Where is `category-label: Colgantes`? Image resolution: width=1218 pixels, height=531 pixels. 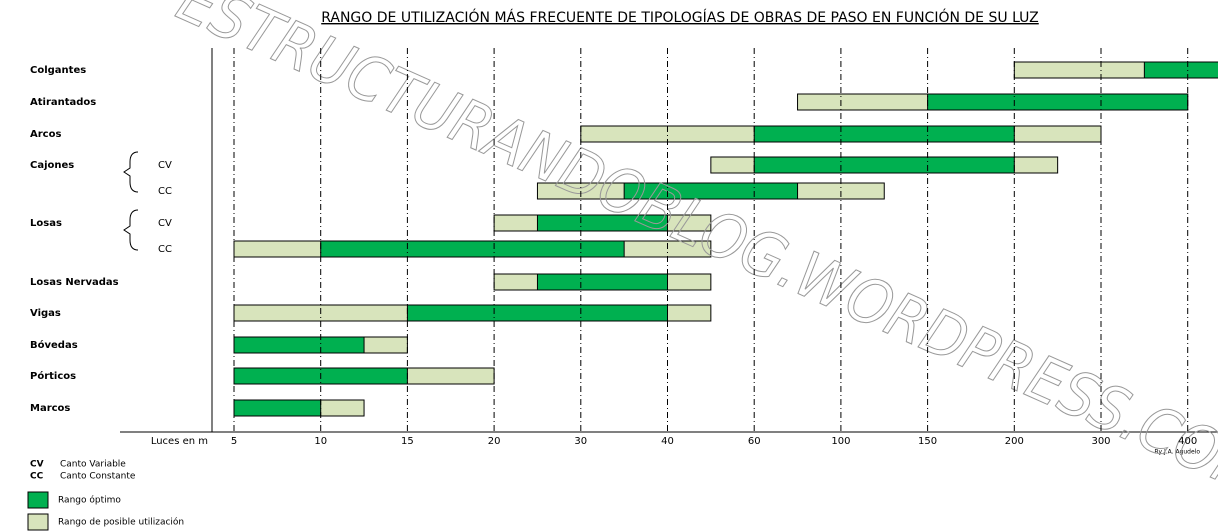
category-label: Colgantes is located at coordinates (58, 70).